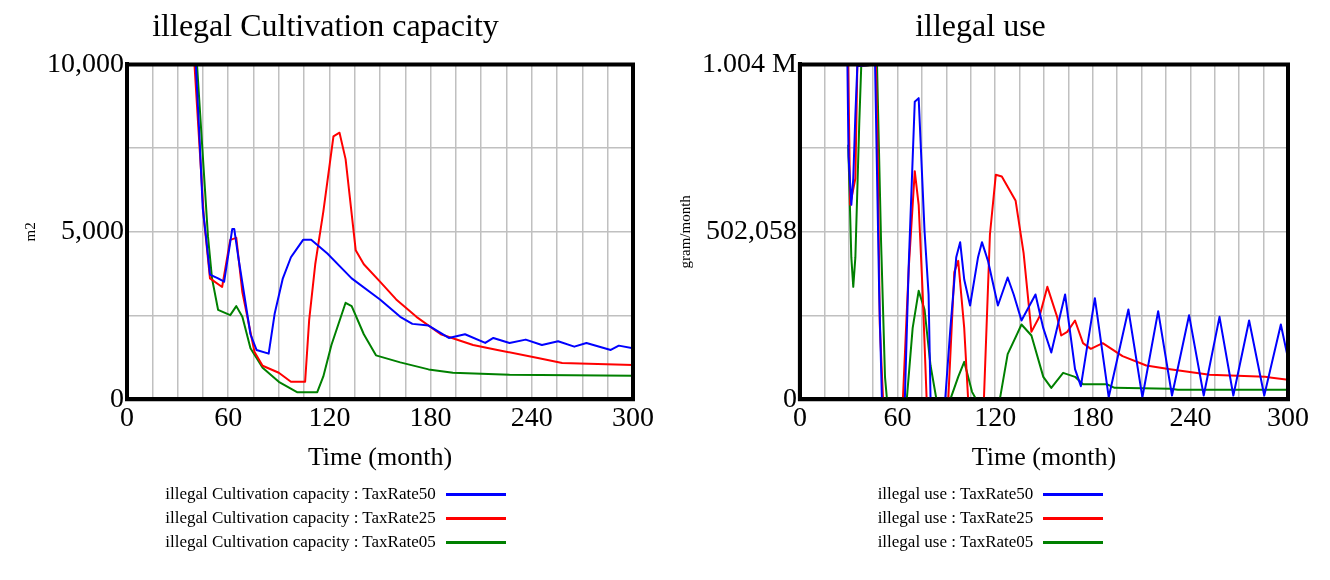 The height and width of the screenshot is (580, 1330). Describe the element at coordinates (955, 542) in the screenshot. I see `legend-label: illegal use : TaxRate05` at that location.